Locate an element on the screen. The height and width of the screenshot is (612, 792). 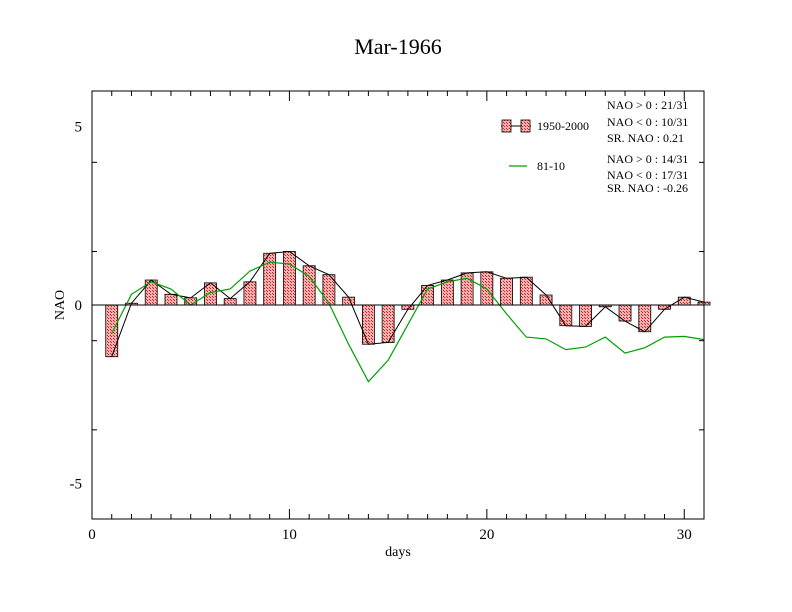
legend-stat-81-10-neg: NAO < 0 : 17/31 is located at coordinates (647, 175).